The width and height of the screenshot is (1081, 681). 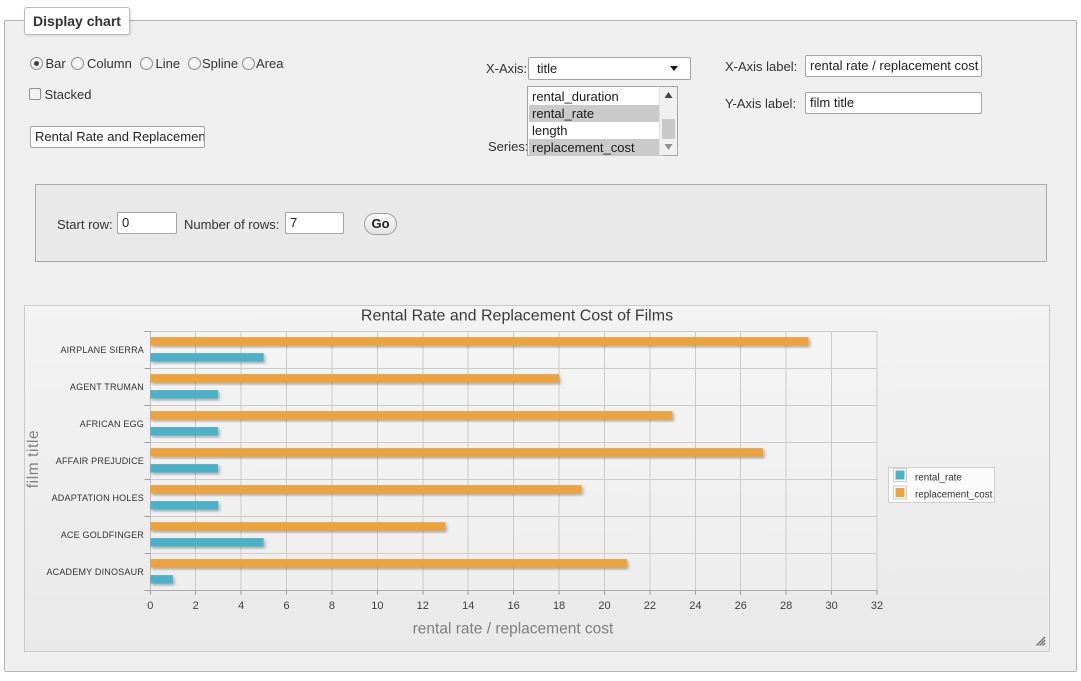 I want to click on svg-text: ACE GOLDFINGER, so click(x=103, y=535).